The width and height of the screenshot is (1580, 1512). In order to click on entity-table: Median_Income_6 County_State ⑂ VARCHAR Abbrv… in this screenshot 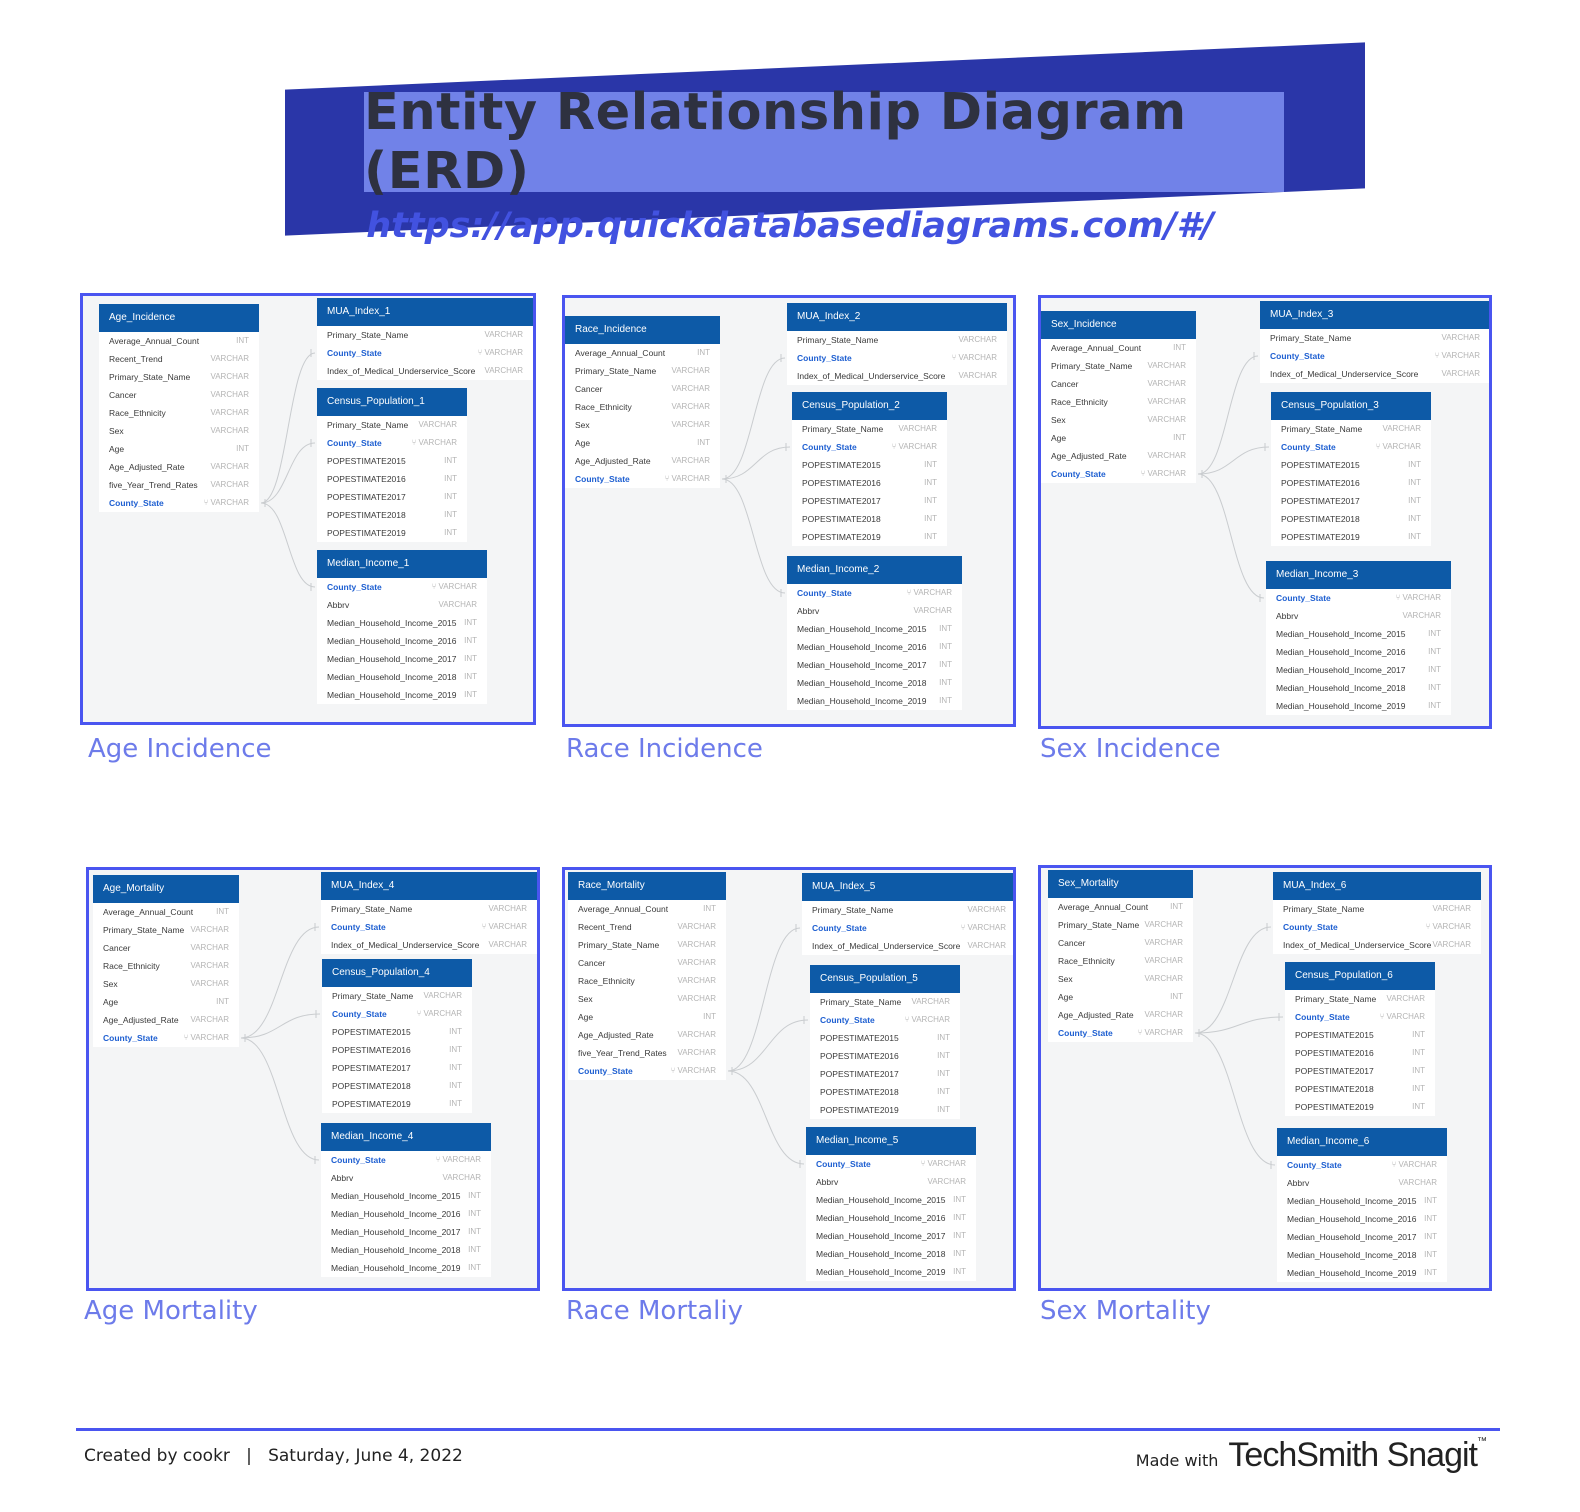, I will do `click(1362, 1205)`.